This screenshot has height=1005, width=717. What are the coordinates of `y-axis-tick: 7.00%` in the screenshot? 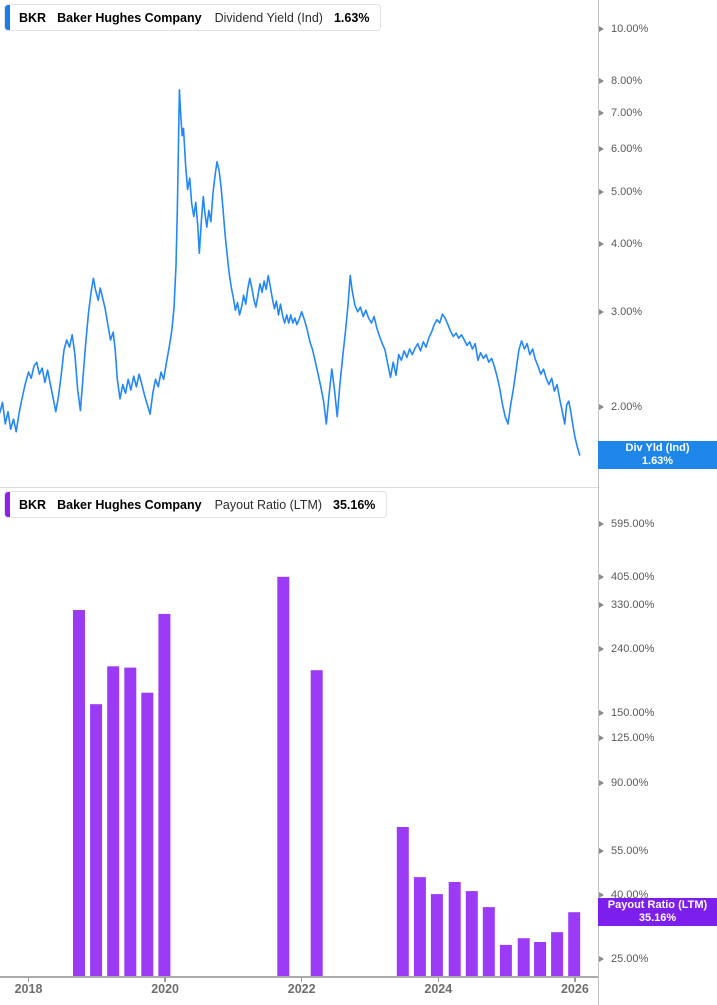 It's located at (657, 113).